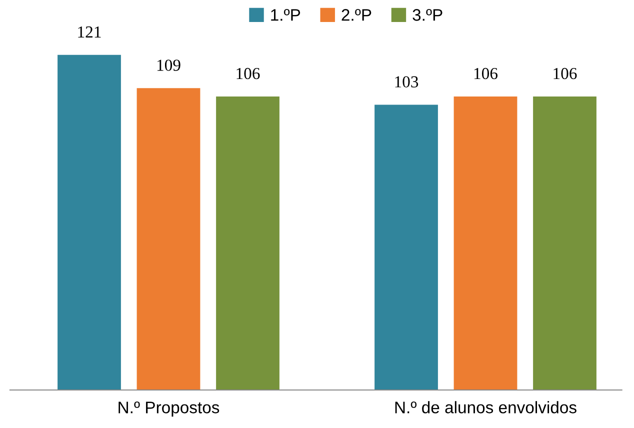 The height and width of the screenshot is (428, 634). What do you see at coordinates (169, 409) in the screenshot?
I see `x-tick-label: N.º Propostos` at bounding box center [169, 409].